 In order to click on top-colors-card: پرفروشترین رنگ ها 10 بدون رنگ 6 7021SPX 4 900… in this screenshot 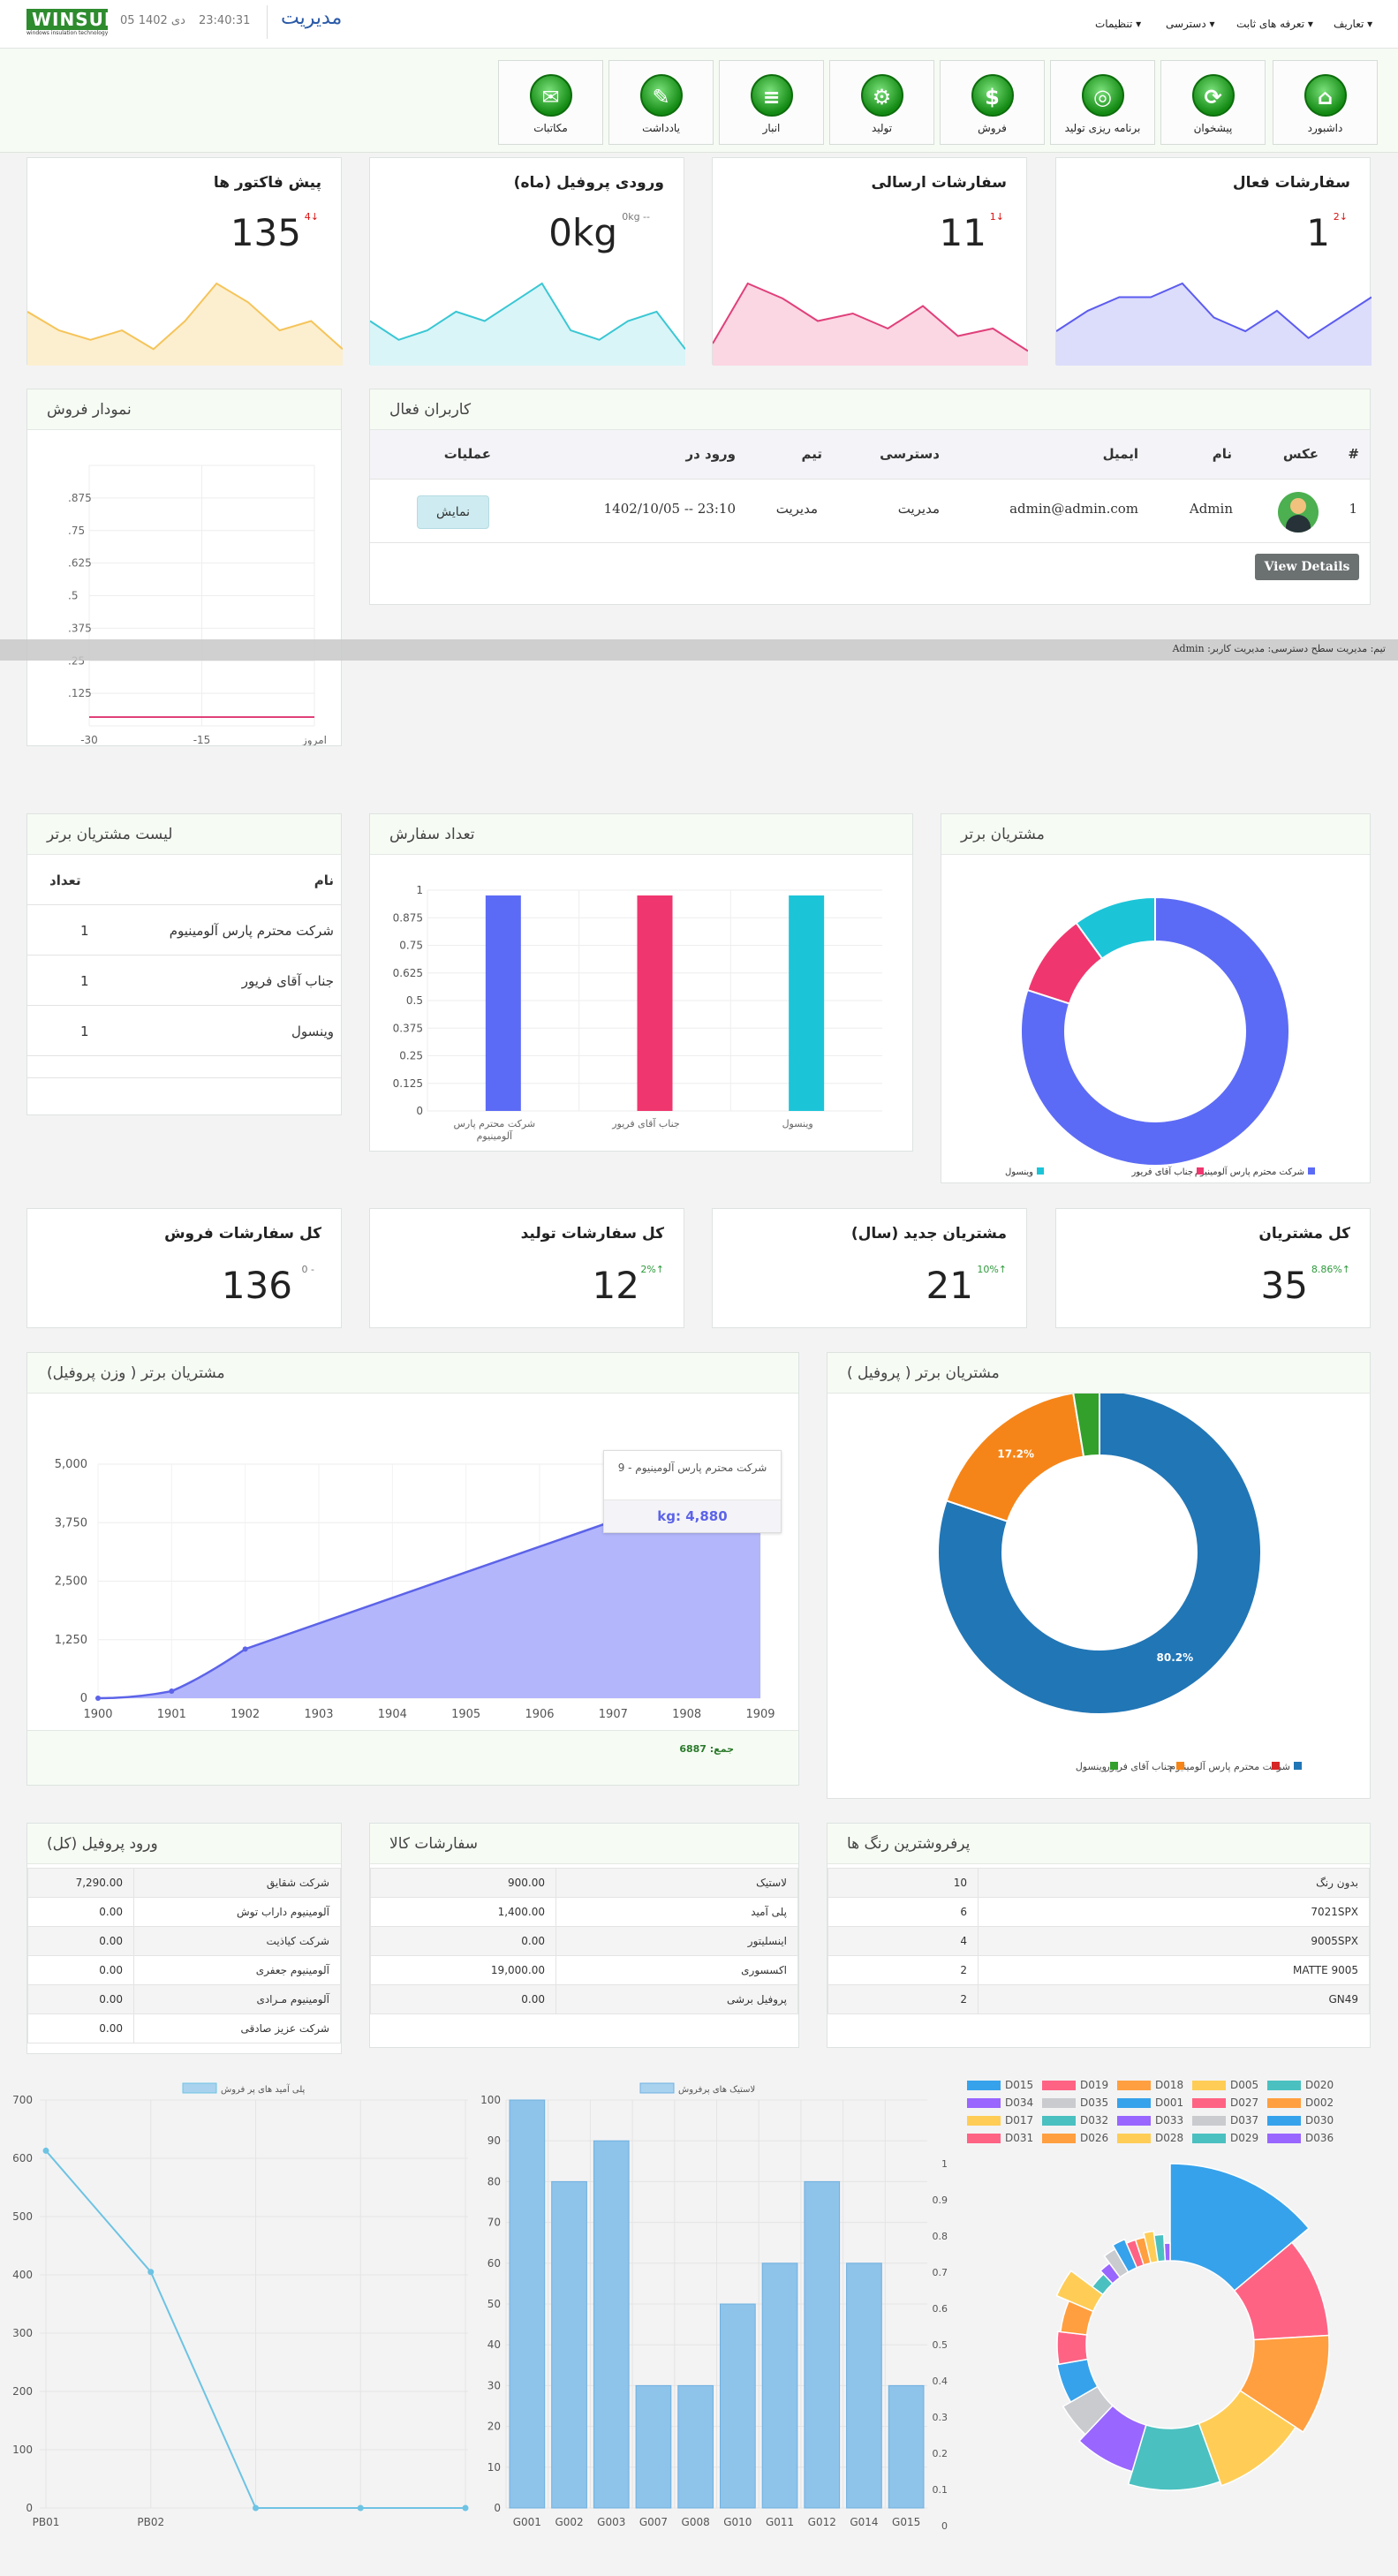, I will do `click(1099, 1936)`.